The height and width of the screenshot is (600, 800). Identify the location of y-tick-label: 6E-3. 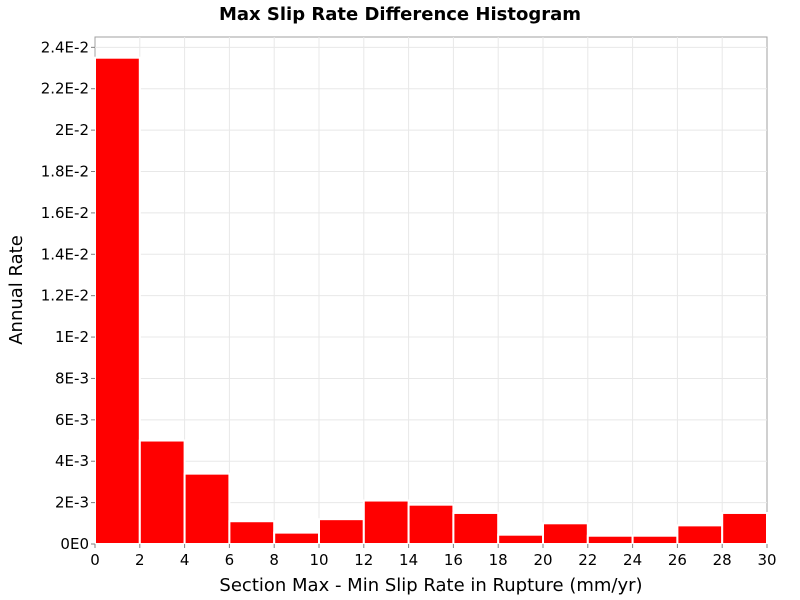
(72, 420).